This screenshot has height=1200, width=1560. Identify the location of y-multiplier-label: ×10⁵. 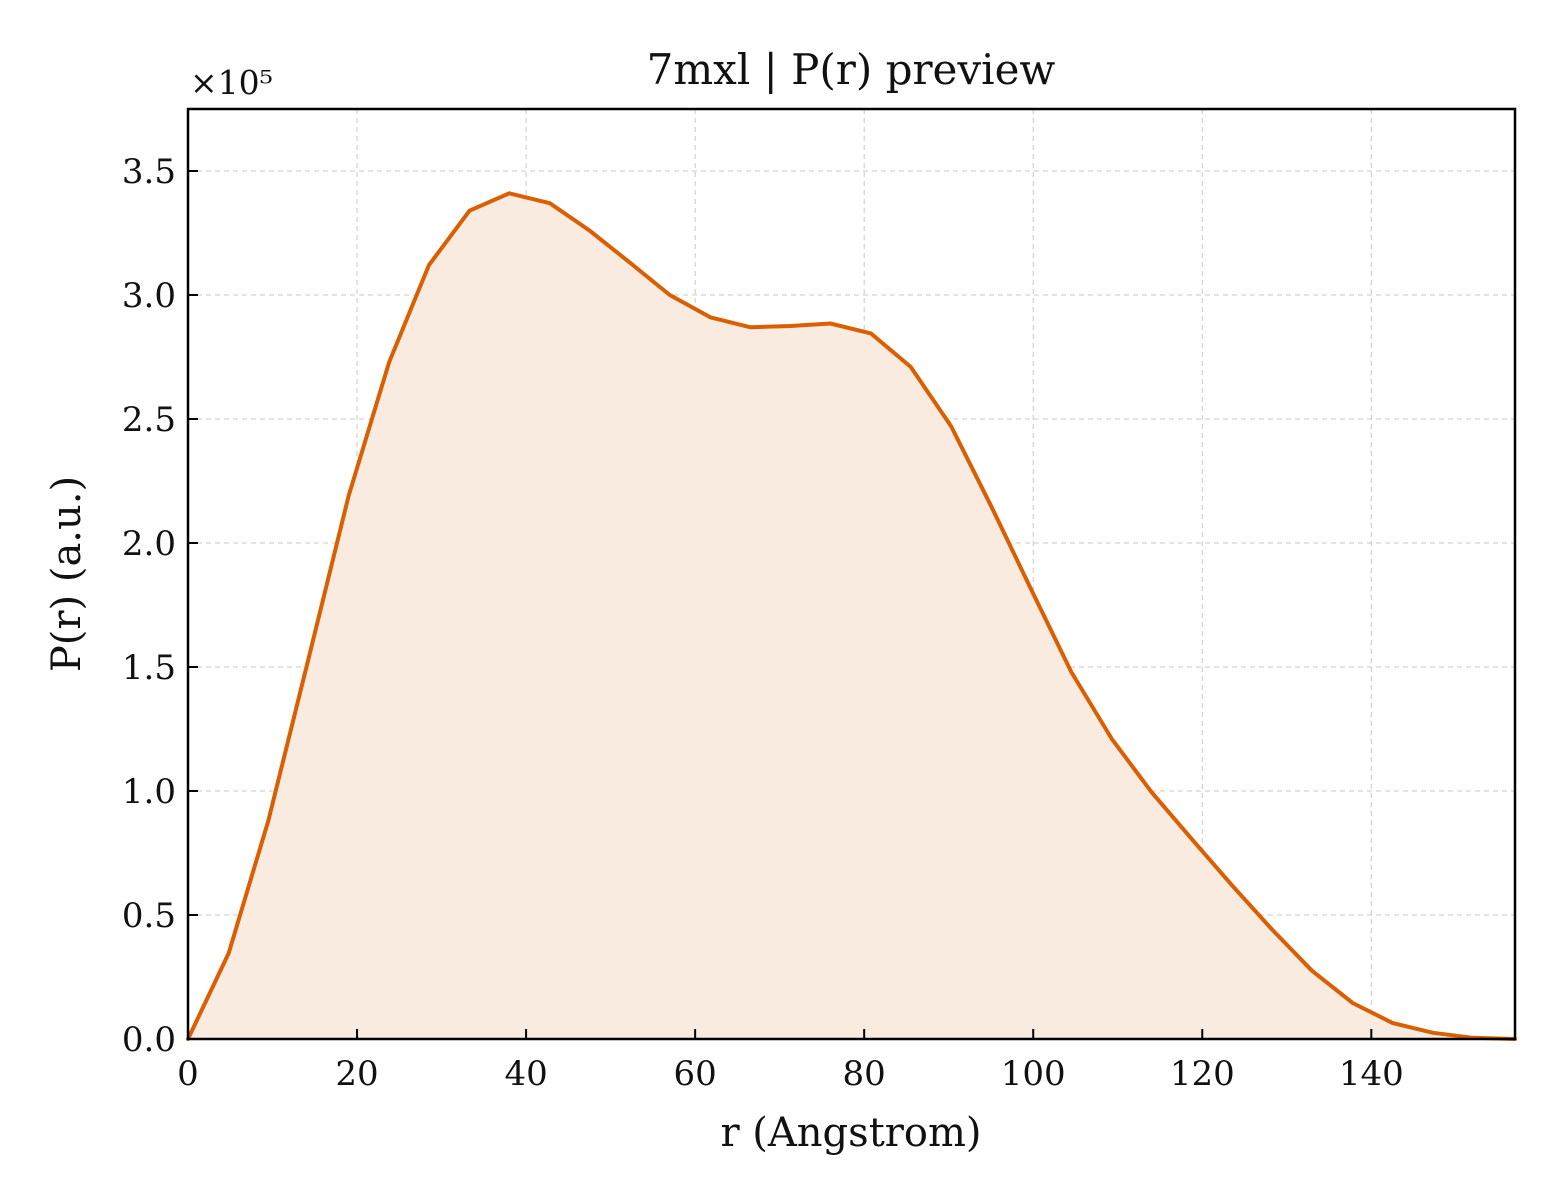
(231, 82).